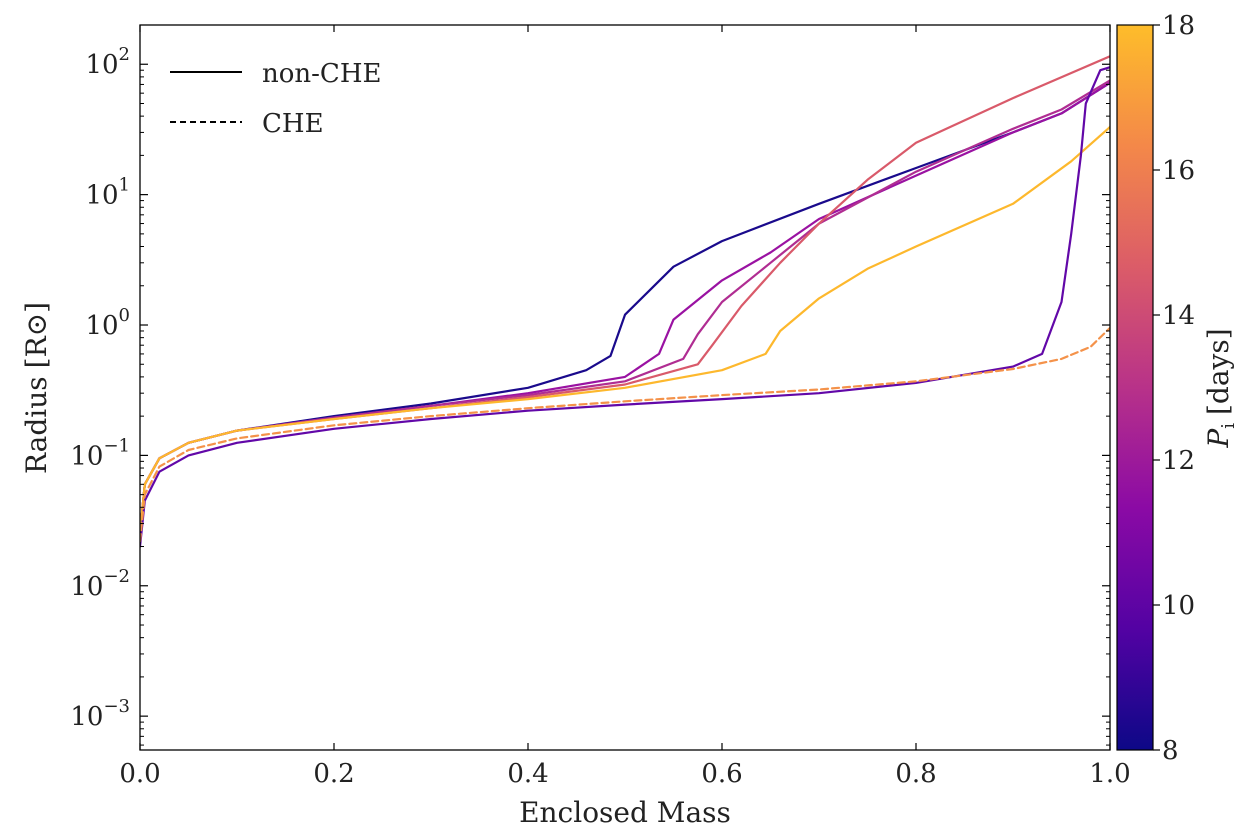 This screenshot has width=1247, height=837. What do you see at coordinates (1228, 426) in the screenshot?
I see `colorbar-label-subscript: i` at bounding box center [1228, 426].